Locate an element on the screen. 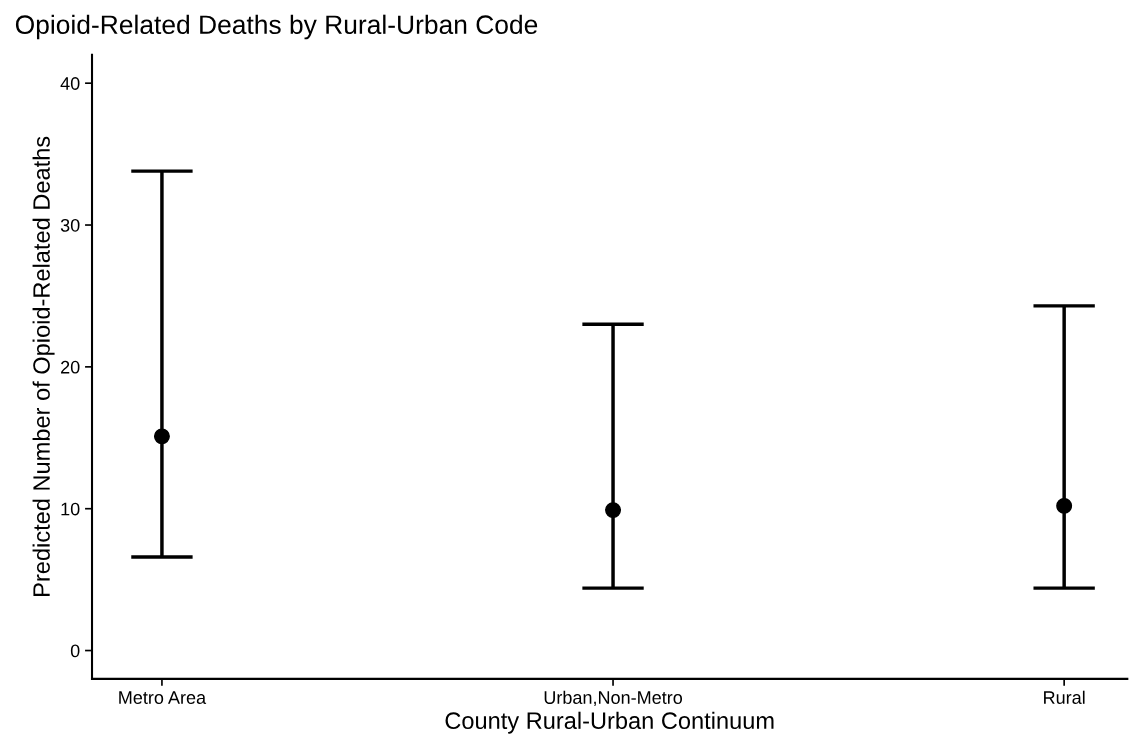 This screenshot has height=751, width=1129. y-tick-label: 30 is located at coordinates (70, 225).